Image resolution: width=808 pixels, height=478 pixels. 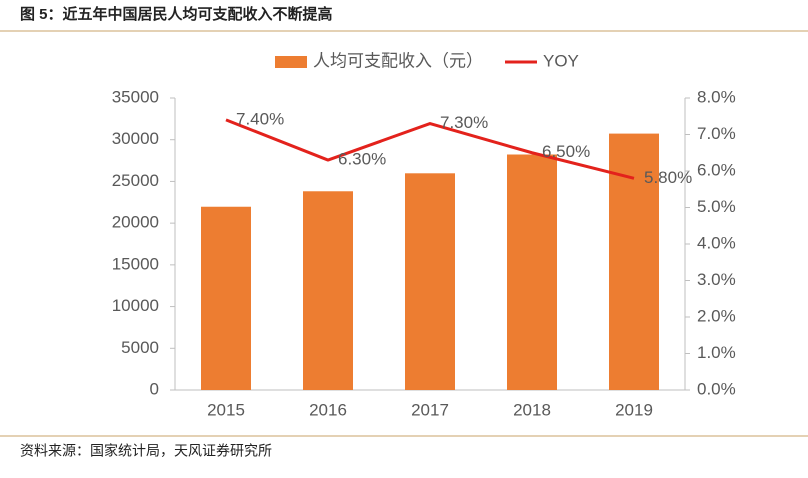 What do you see at coordinates (135, 305) in the screenshot?
I see `y-tick-label: 10000` at bounding box center [135, 305].